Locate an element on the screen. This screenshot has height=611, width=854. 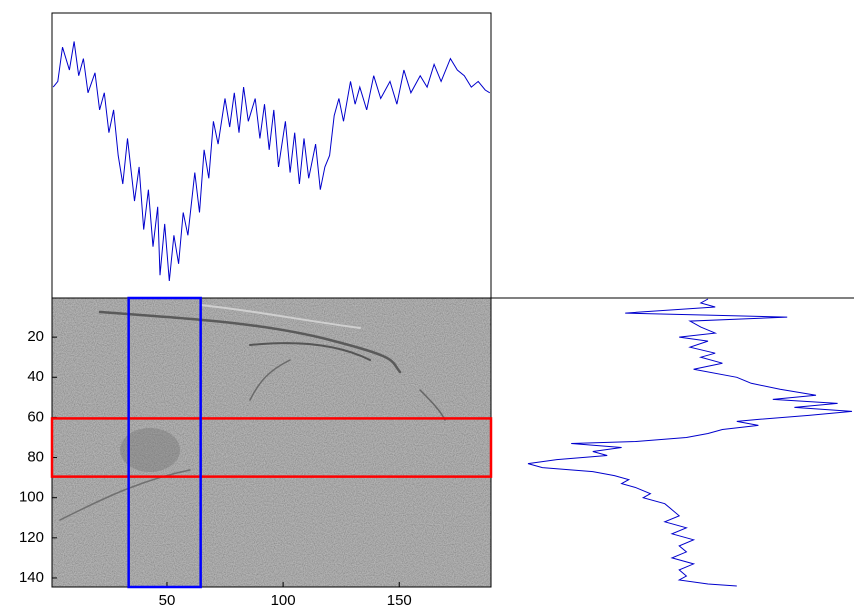
y-tick-label: 20 is located at coordinates (35, 336).